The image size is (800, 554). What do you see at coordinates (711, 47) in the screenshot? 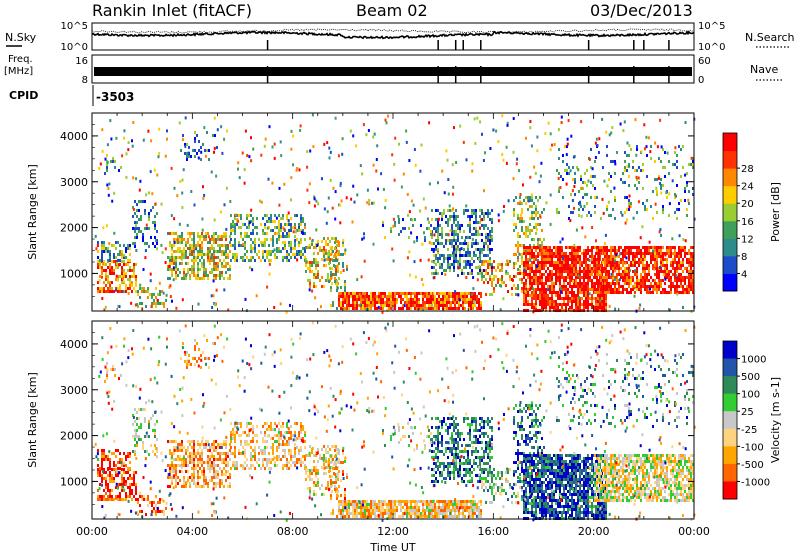
I see `noise-right-tick-lo: 10^0` at bounding box center [711, 47].